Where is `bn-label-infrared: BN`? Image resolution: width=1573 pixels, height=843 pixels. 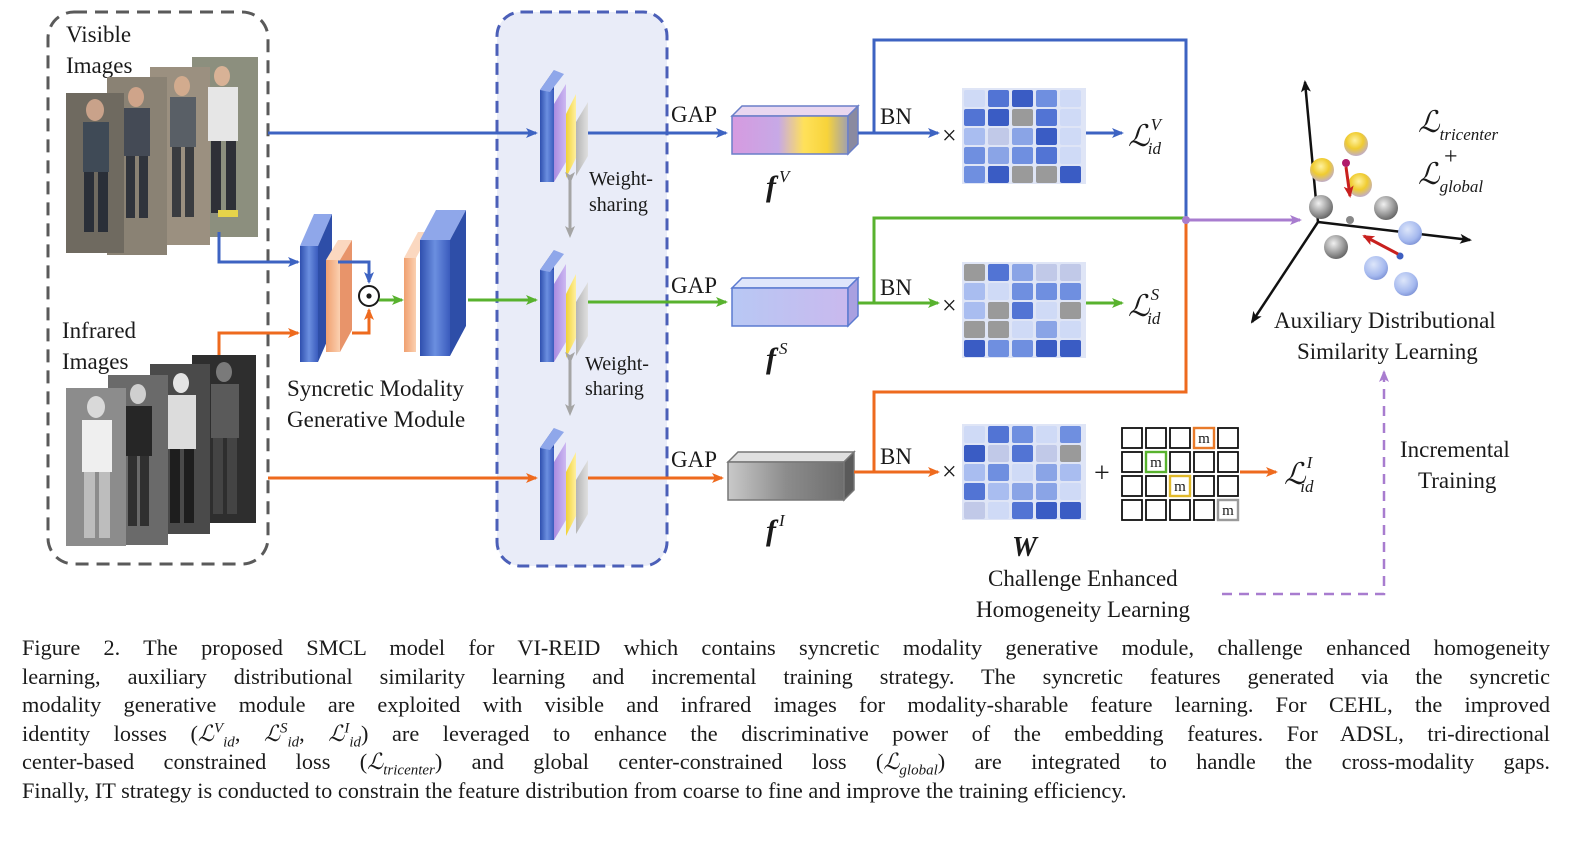
bn-label-infrared: BN is located at coordinates (896, 456).